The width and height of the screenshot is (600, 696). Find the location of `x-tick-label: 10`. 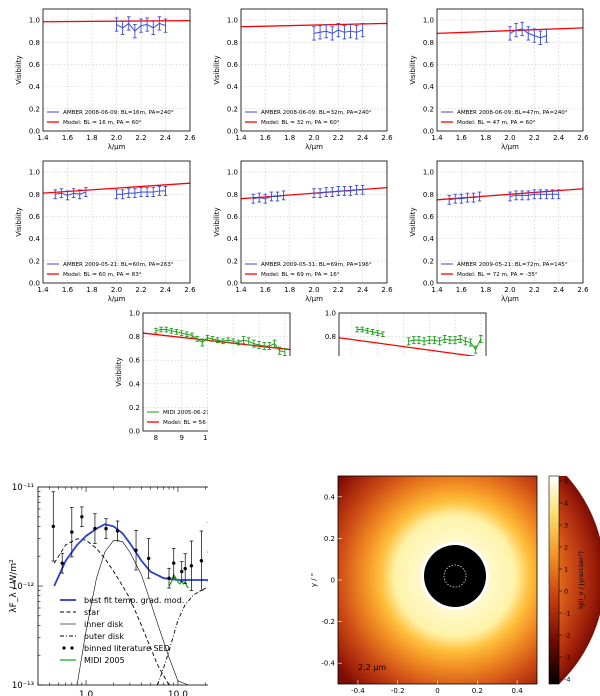

x-tick-label: 10 is located at coordinates (207, 438).